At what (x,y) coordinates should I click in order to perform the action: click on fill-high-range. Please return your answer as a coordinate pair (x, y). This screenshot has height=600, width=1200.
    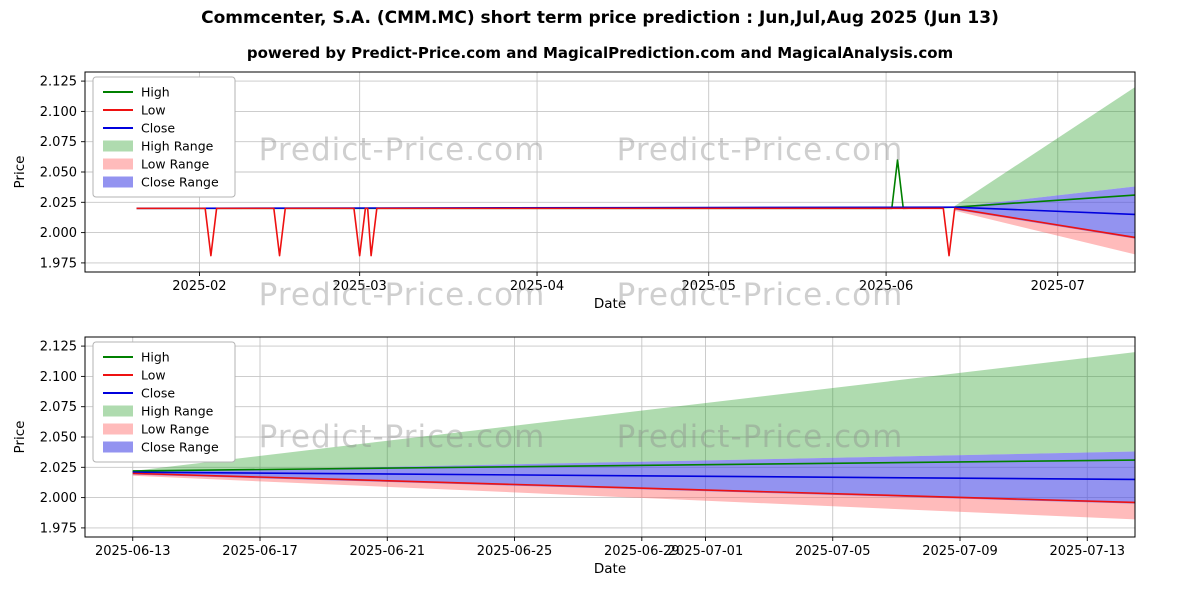
    Looking at the image, I should click on (1044, 147).